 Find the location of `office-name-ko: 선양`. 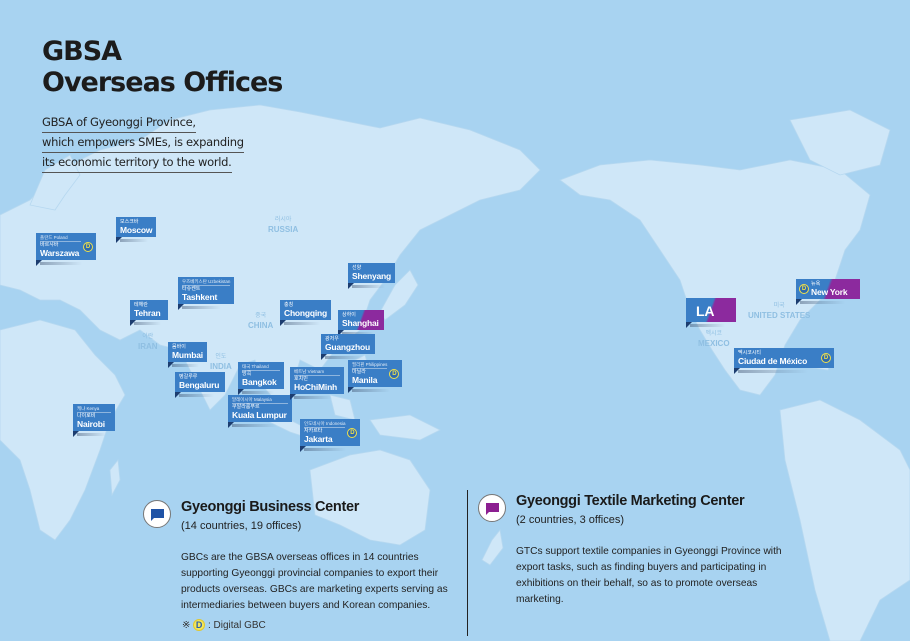

office-name-ko: 선양 is located at coordinates (357, 268).